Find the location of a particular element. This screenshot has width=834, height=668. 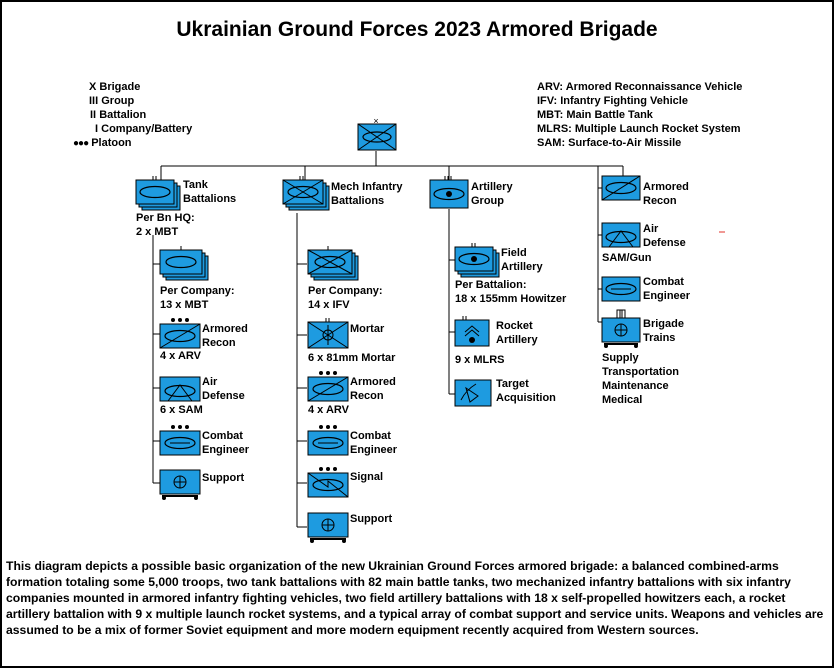

mech-battalions-label: Mech Infantry Battalions is located at coordinates (367, 194).